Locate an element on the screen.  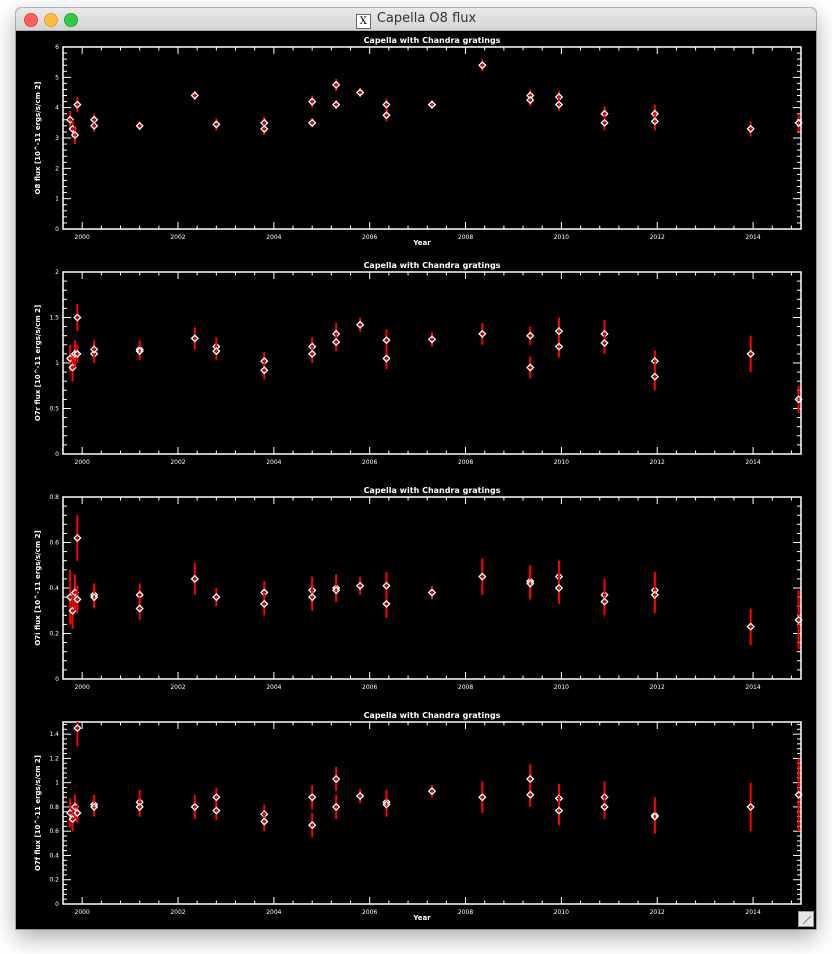
panel-4-y-tick-label: 0.4 is located at coordinates (54, 855).